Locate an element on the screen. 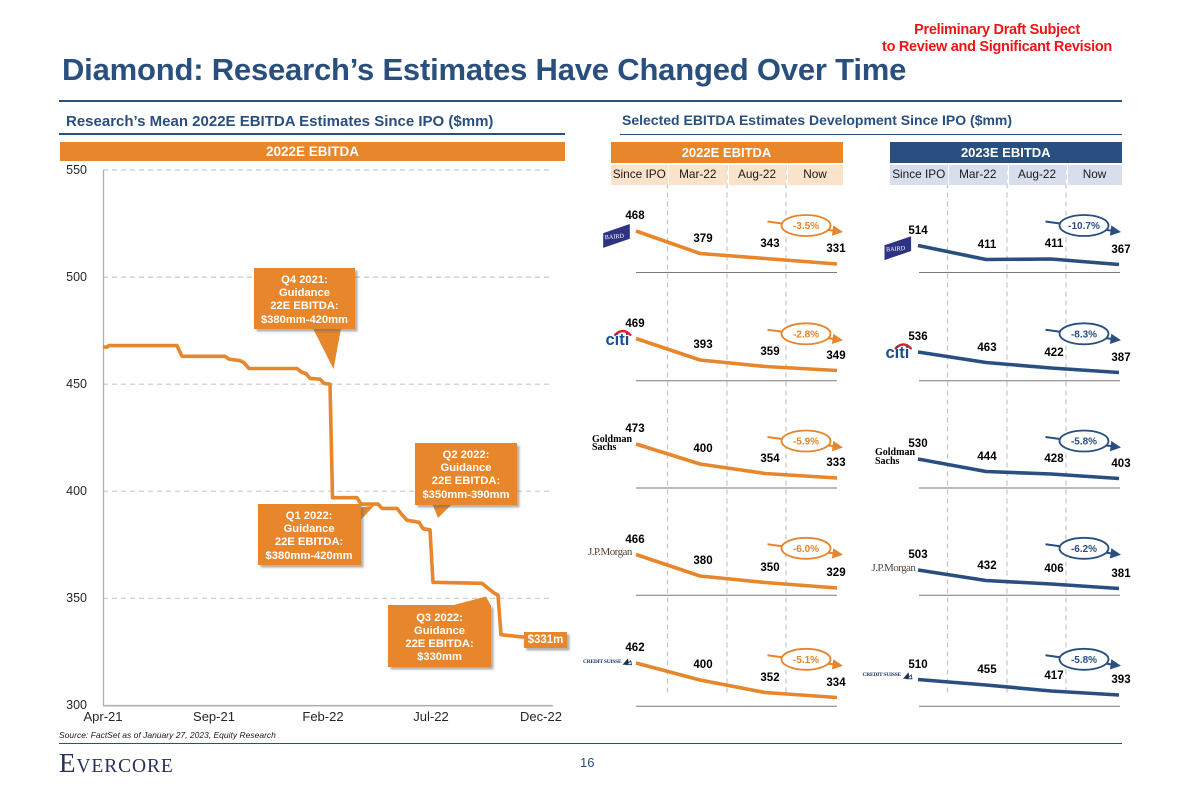  svg-text: -3.5% is located at coordinates (806, 226).